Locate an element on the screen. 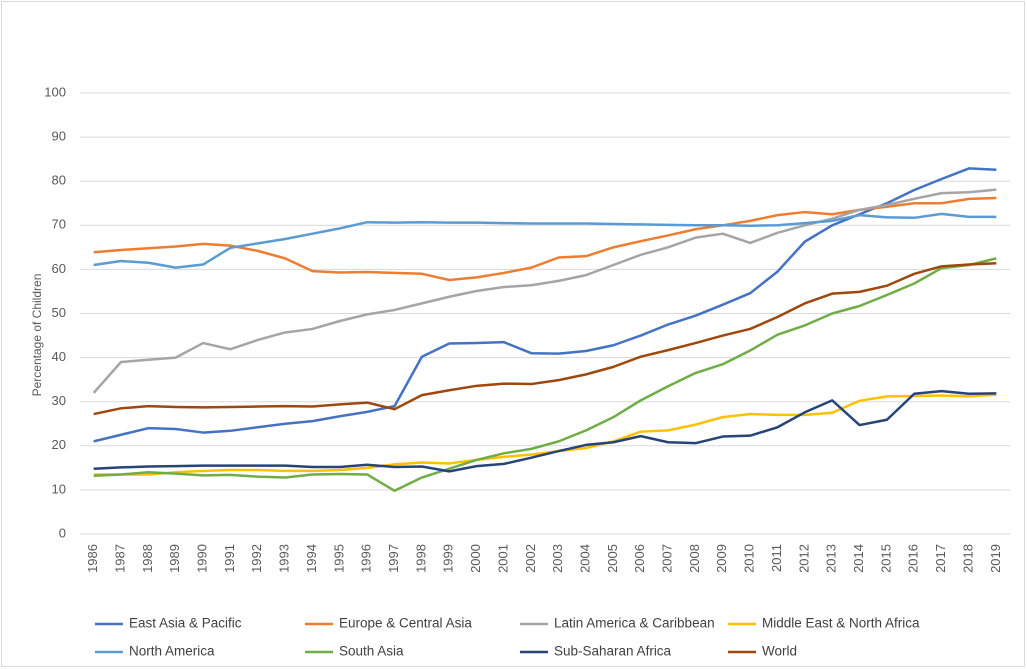 The height and width of the screenshot is (669, 1027). x-tick-label: 1991 is located at coordinates (229, 558).